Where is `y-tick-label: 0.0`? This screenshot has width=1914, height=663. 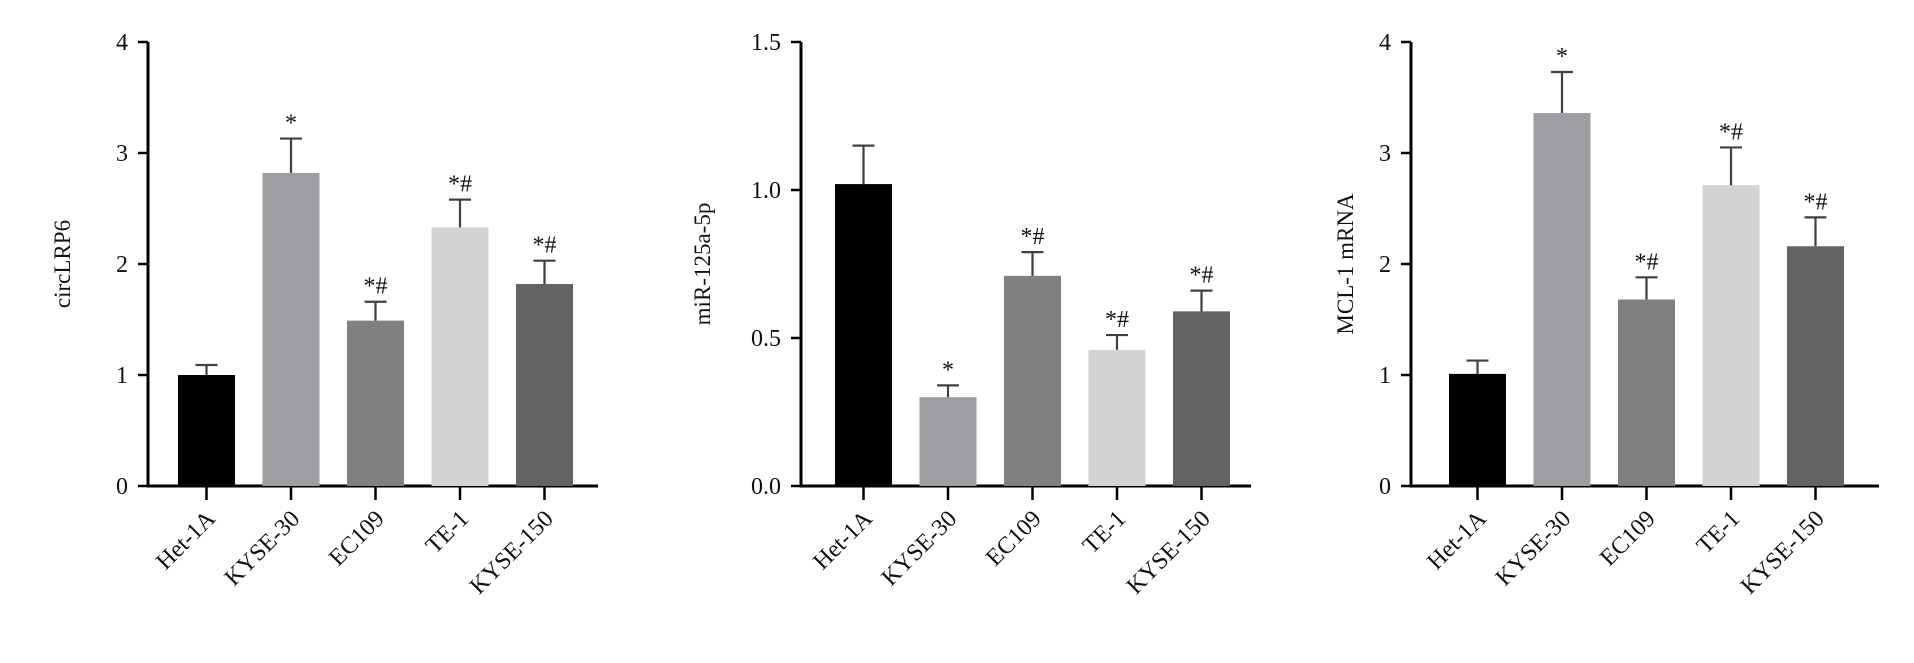 y-tick-label: 0.0 is located at coordinates (766, 487).